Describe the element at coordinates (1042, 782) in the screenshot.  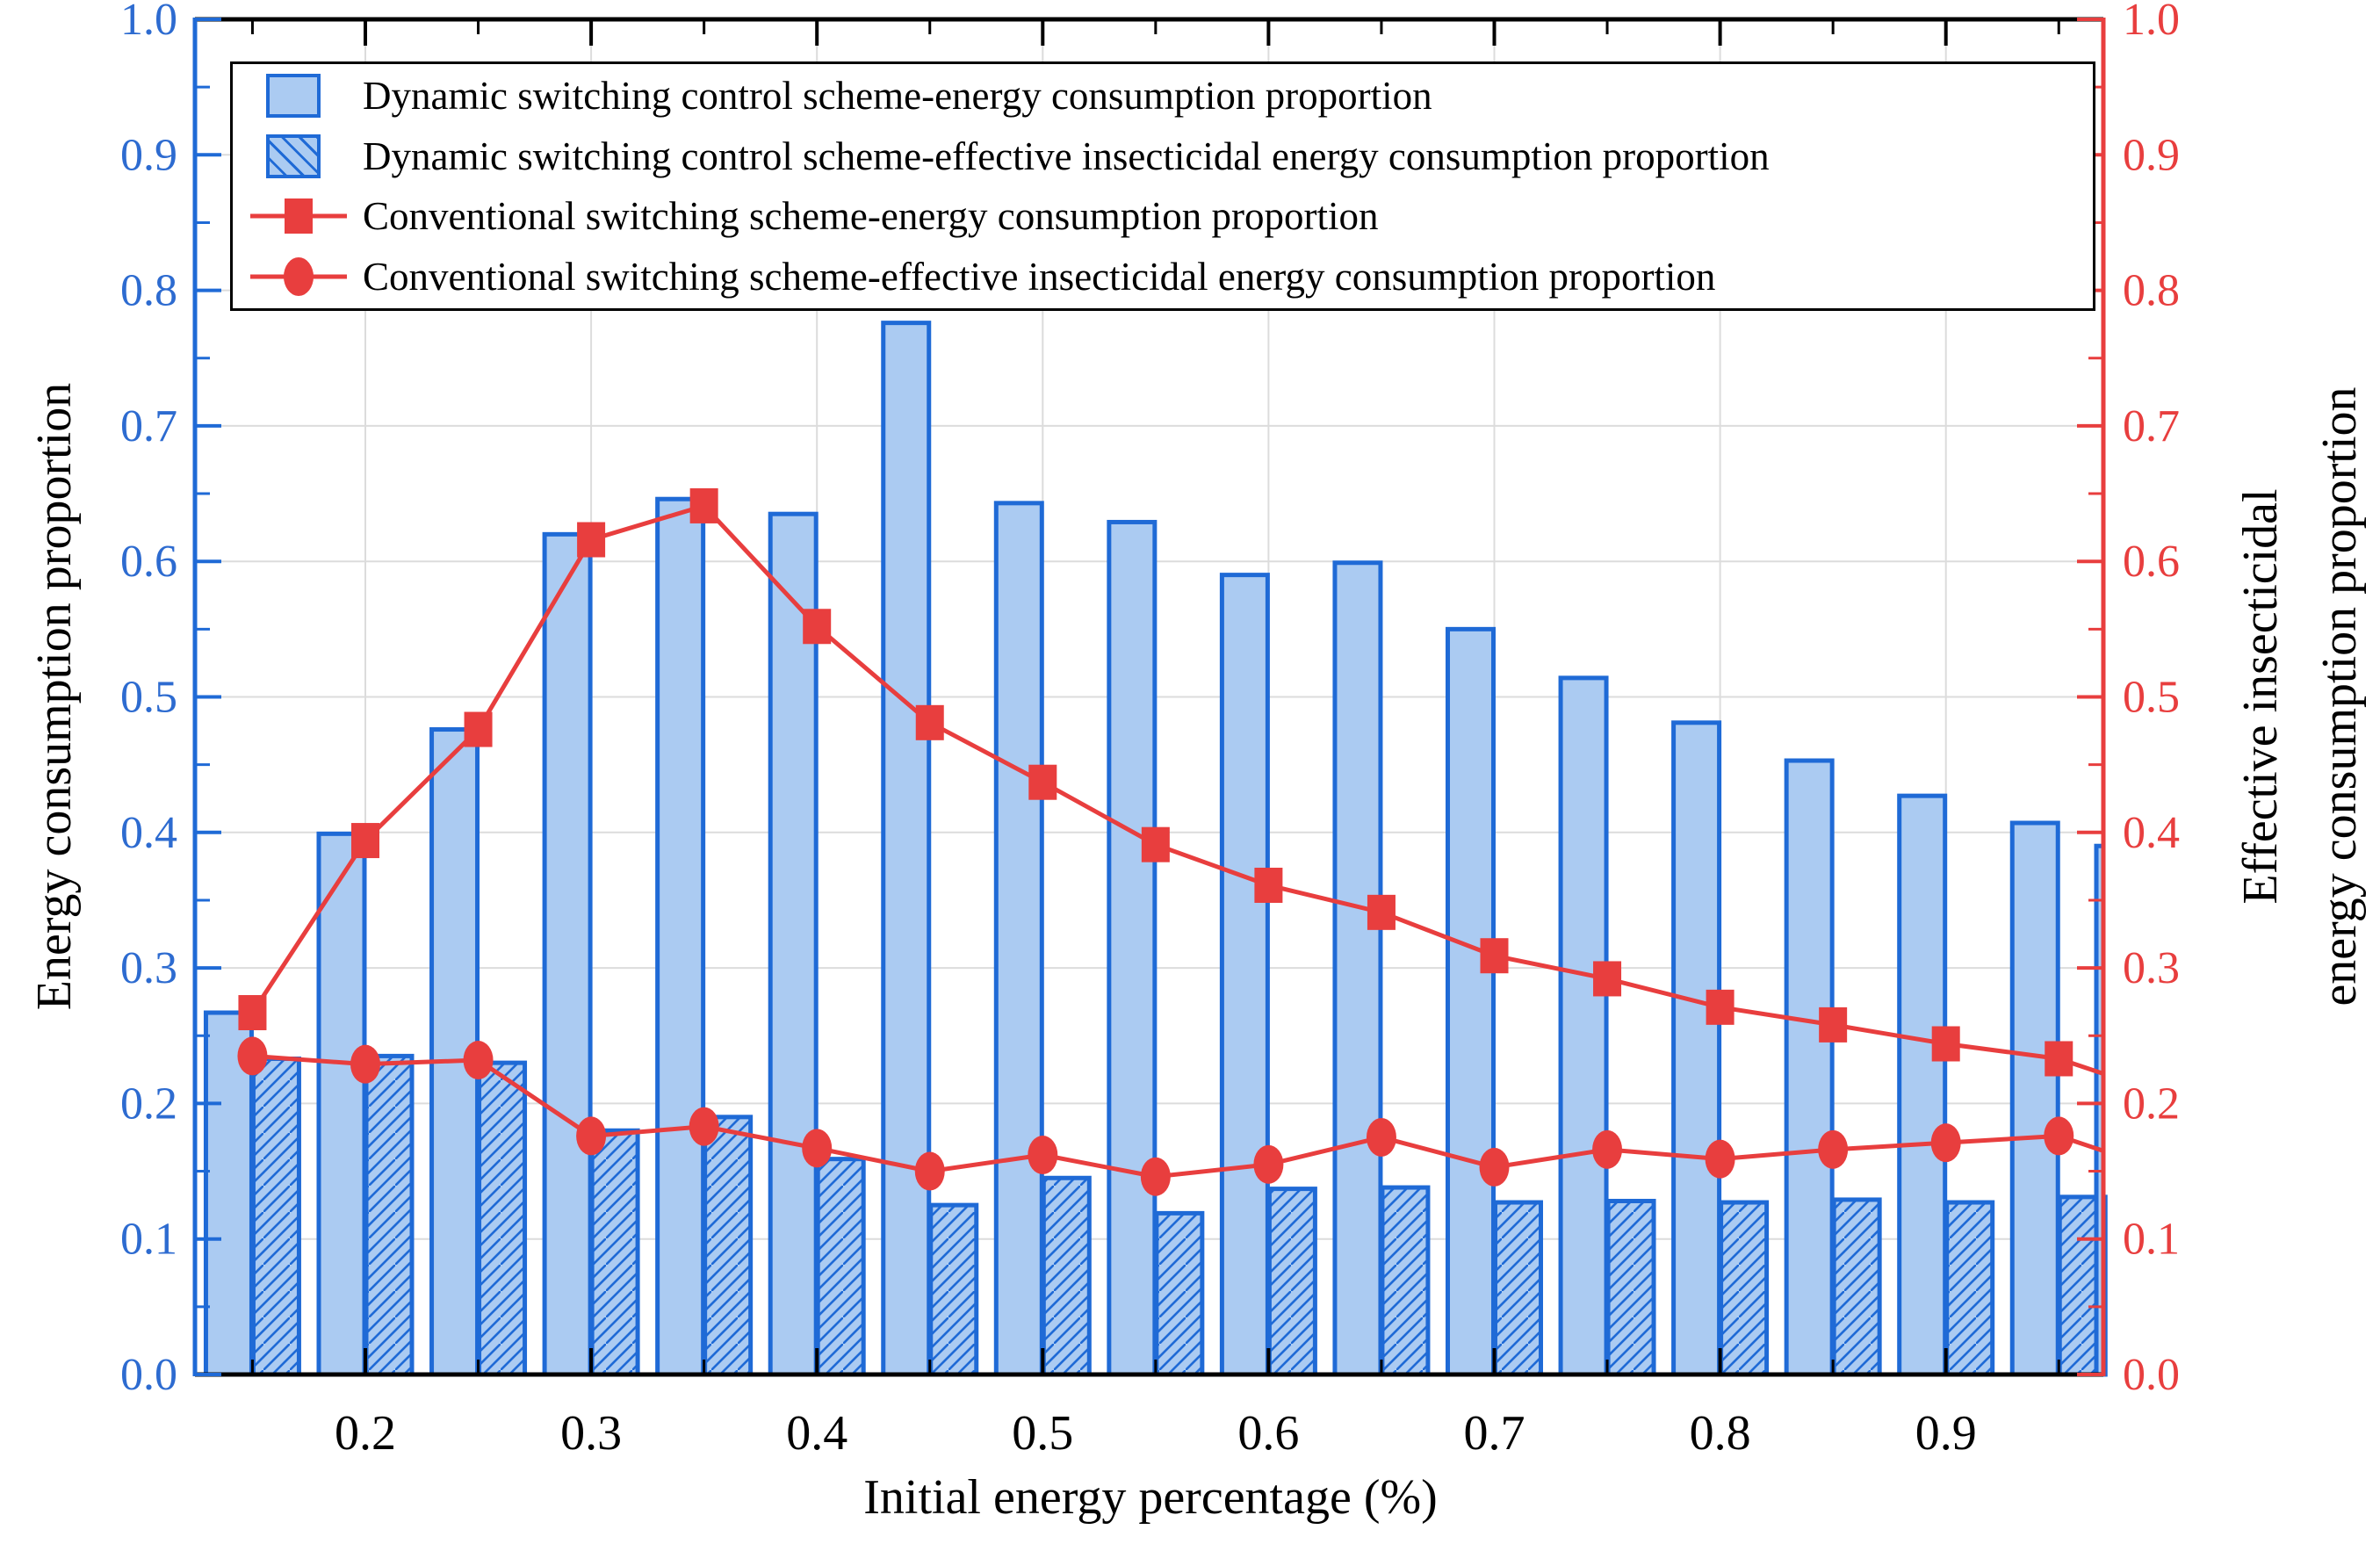
I see `marker-square-0.5` at that location.